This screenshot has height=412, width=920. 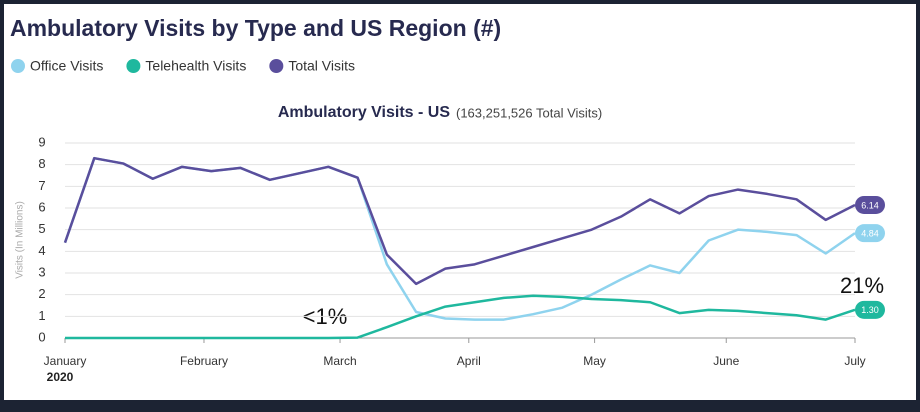 I want to click on subtitle-note: (163,251,526 Total Visits), so click(x=529, y=112).